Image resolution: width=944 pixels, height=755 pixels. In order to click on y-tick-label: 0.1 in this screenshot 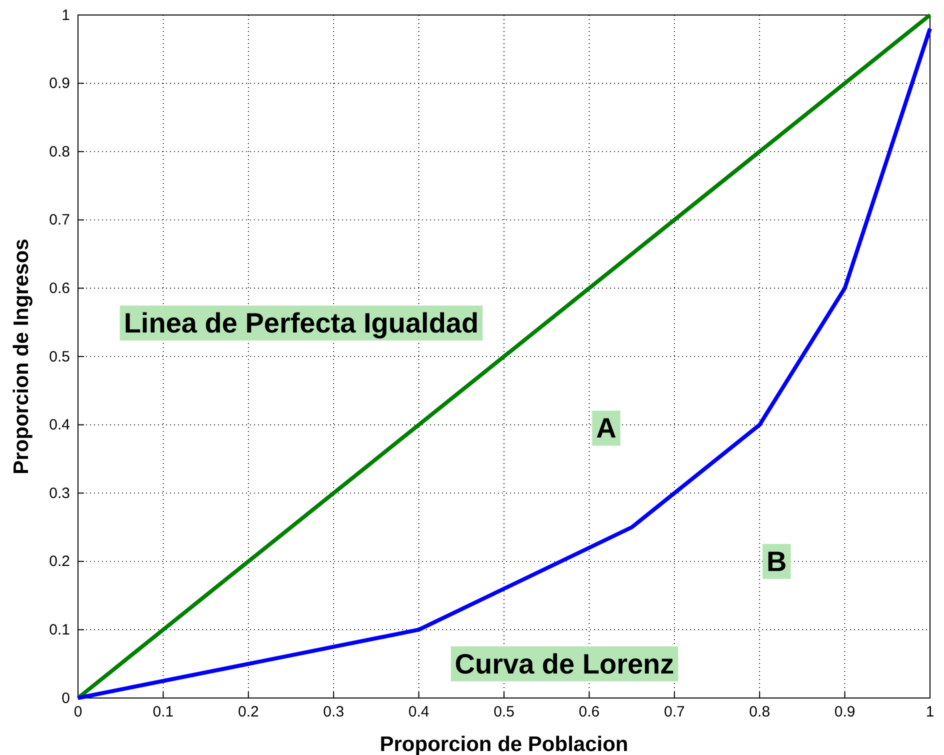, I will do `click(59, 630)`.